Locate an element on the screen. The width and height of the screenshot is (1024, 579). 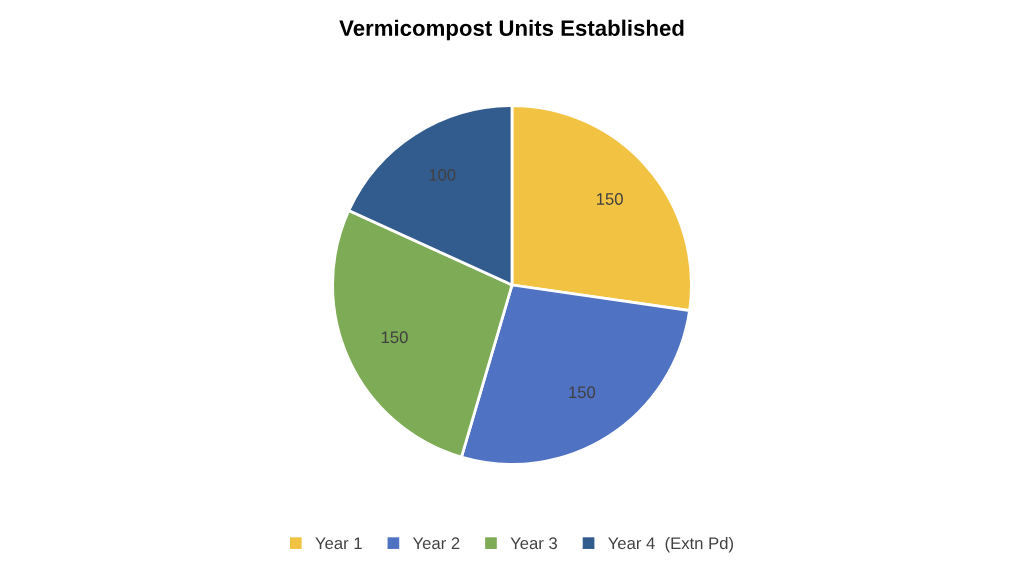
legend-label: Year 1 is located at coordinates (338, 543).